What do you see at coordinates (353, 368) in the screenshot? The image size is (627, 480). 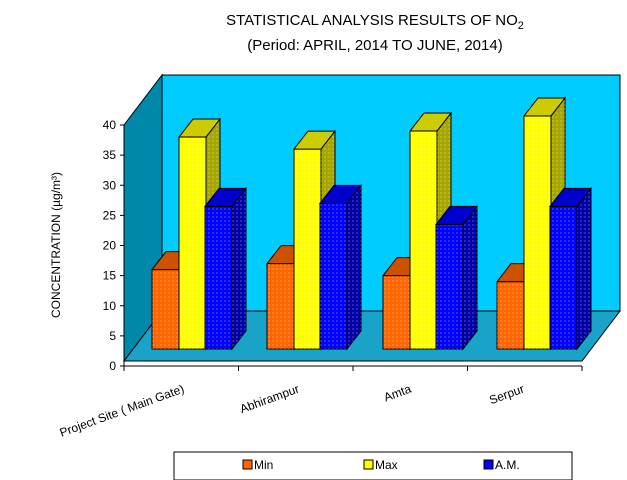 I see `x-axis-ticks` at bounding box center [353, 368].